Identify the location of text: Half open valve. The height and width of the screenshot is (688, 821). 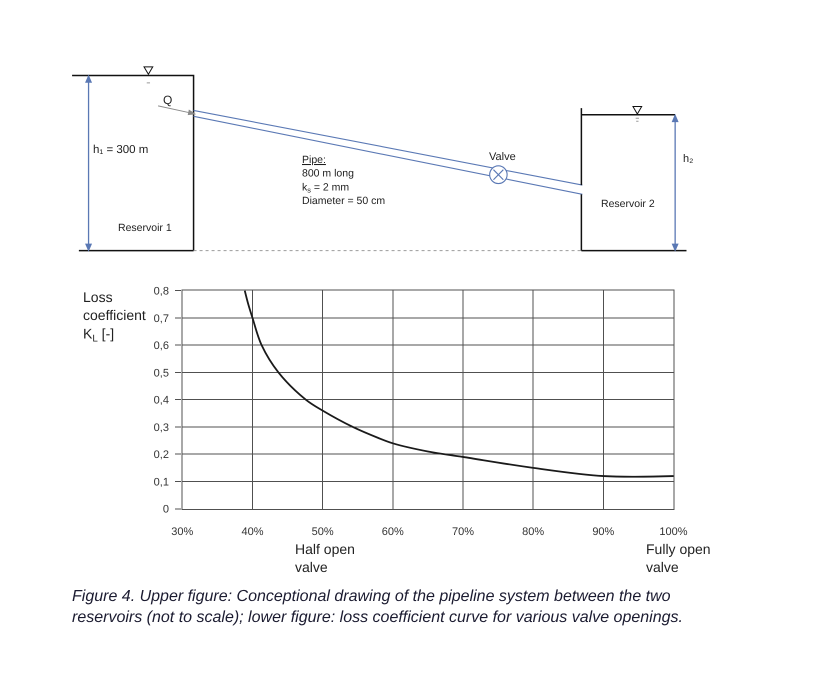
(325, 558).